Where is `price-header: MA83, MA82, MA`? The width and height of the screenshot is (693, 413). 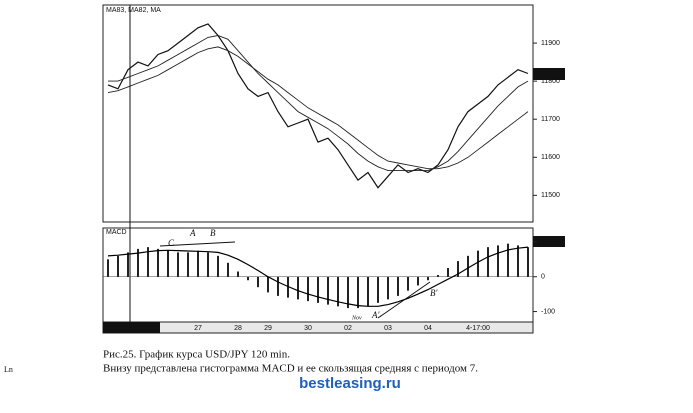 price-header: MA83, MA82, MA is located at coordinates (133, 10).